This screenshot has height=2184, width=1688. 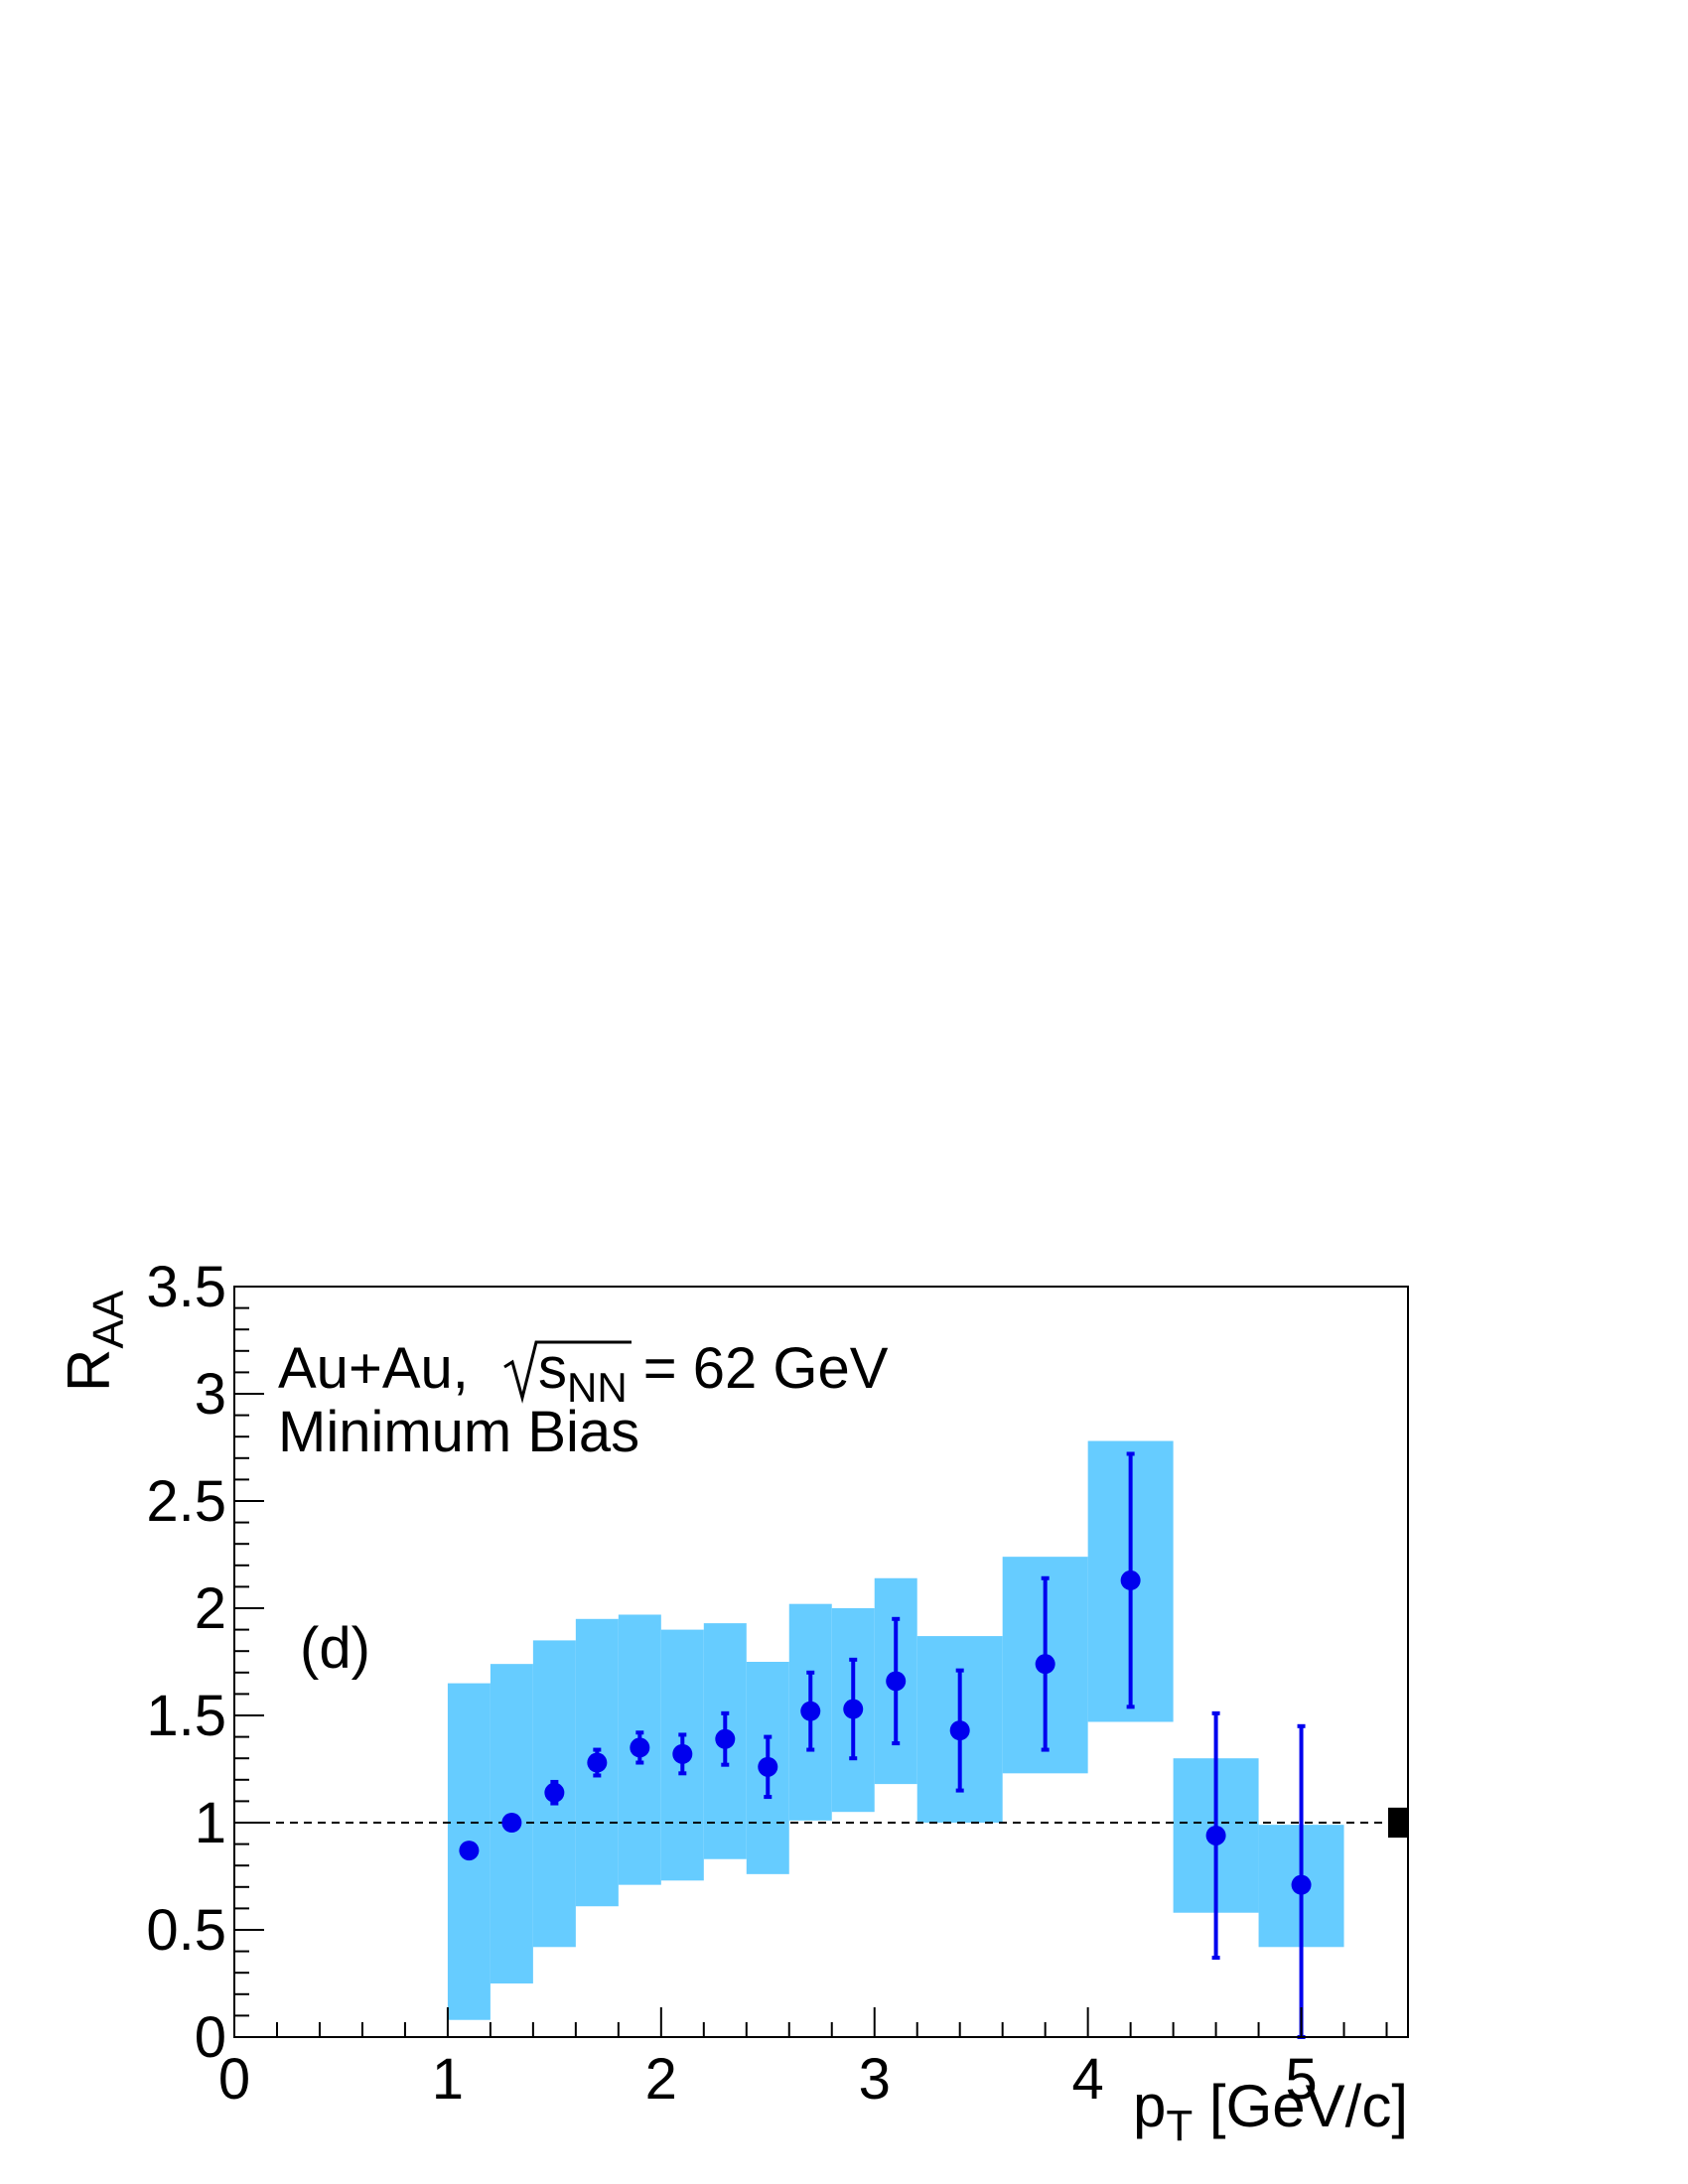 What do you see at coordinates (1270, 2111) in the screenshot?
I see `x-axis-label: pT [GeV/c]` at bounding box center [1270, 2111].